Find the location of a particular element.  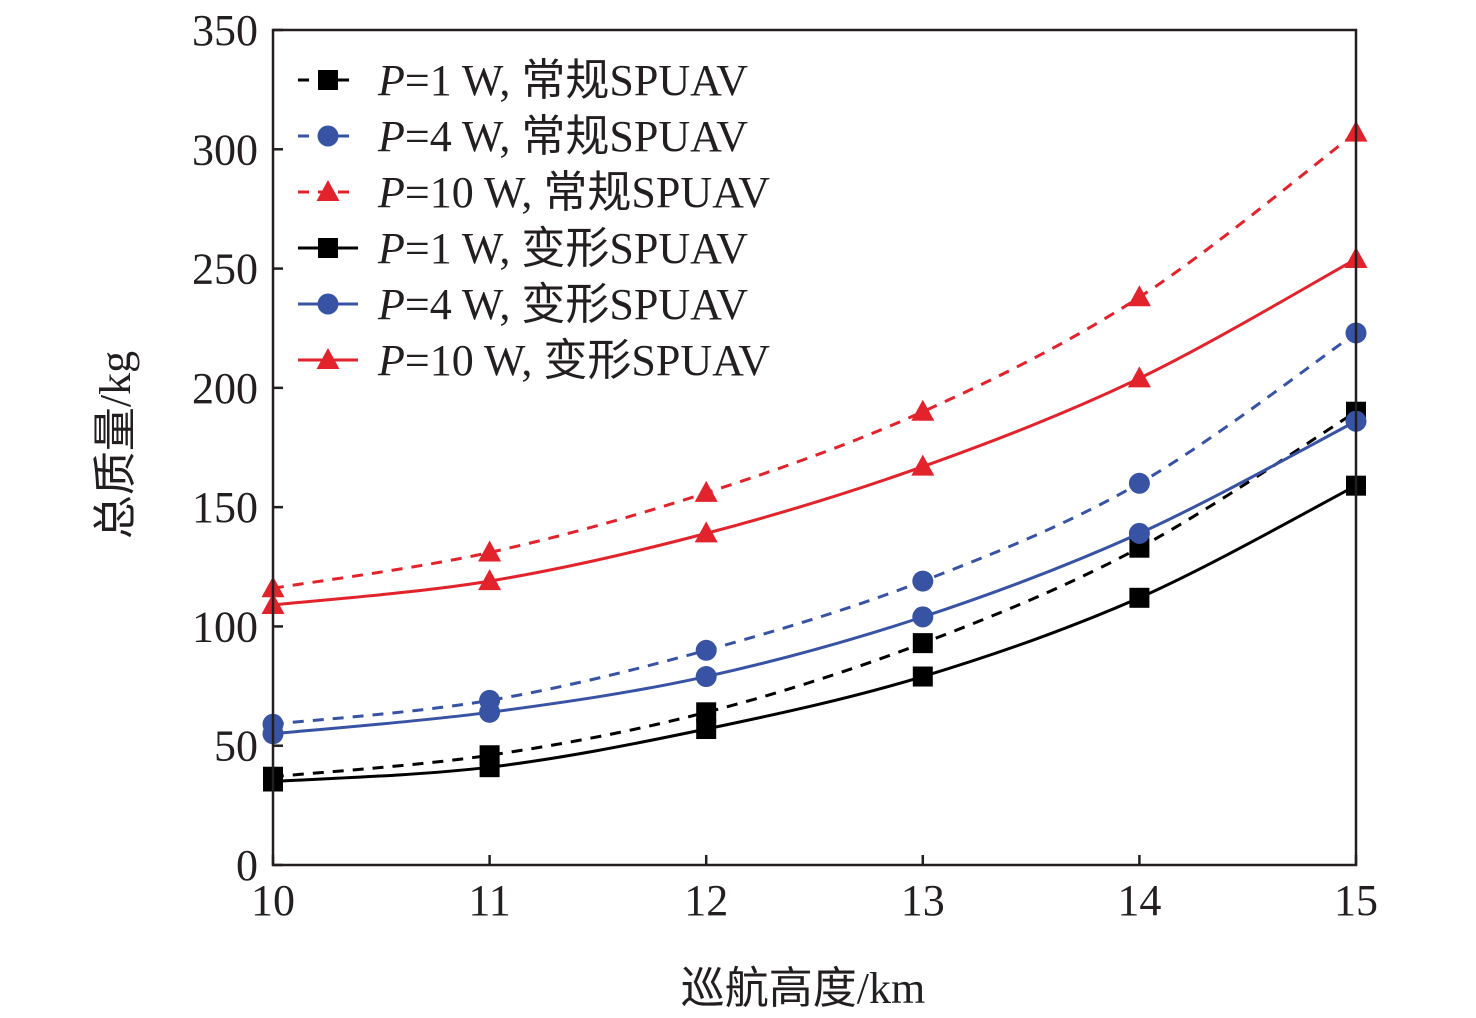

y-axis-title: 总质量/kg is located at coordinates (115, 445).